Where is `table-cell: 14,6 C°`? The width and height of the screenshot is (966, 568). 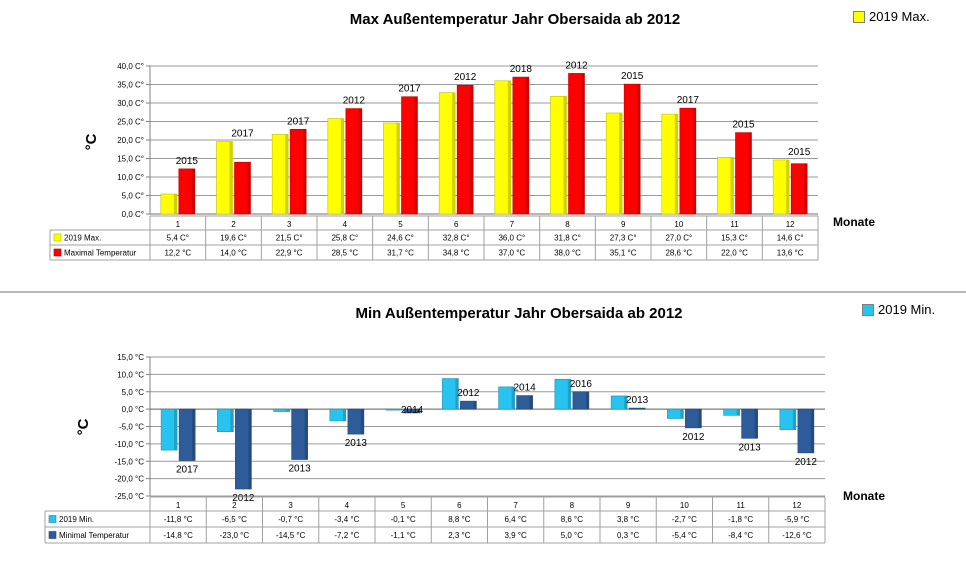 table-cell: 14,6 C° is located at coordinates (790, 238).